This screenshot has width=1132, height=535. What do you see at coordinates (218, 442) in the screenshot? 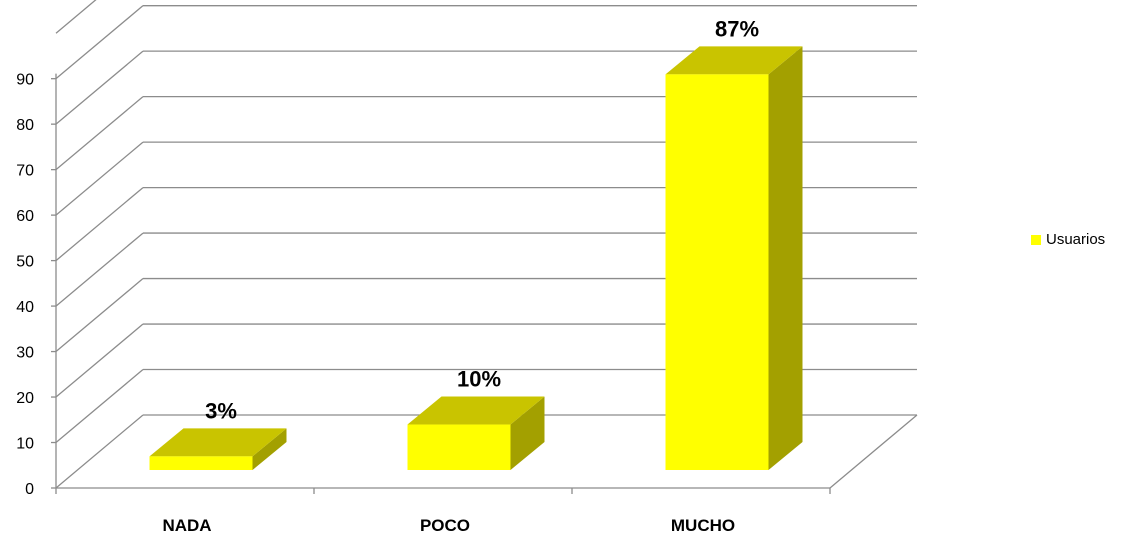
I see `bar-top-nada` at bounding box center [218, 442].